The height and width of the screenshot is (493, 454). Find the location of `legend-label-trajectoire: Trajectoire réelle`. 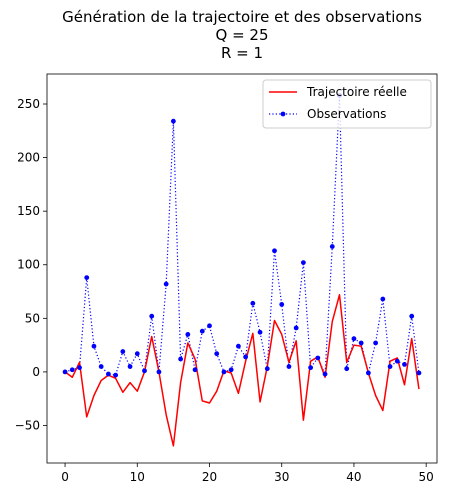

legend-label-trajectoire: Trajectoire réelle is located at coordinates (356, 92).